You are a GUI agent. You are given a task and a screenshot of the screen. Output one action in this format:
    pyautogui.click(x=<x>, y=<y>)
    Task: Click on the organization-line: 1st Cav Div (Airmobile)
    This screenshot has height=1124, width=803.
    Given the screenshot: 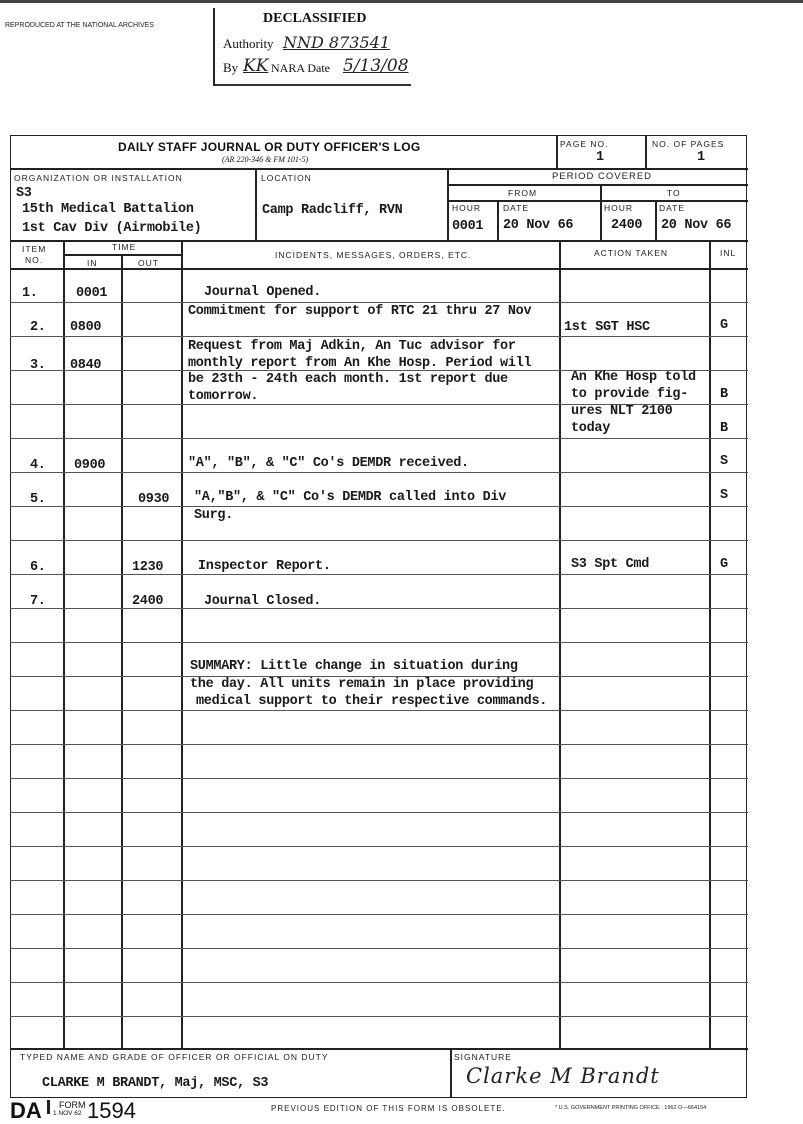 What is the action you would take?
    pyautogui.click(x=112, y=228)
    